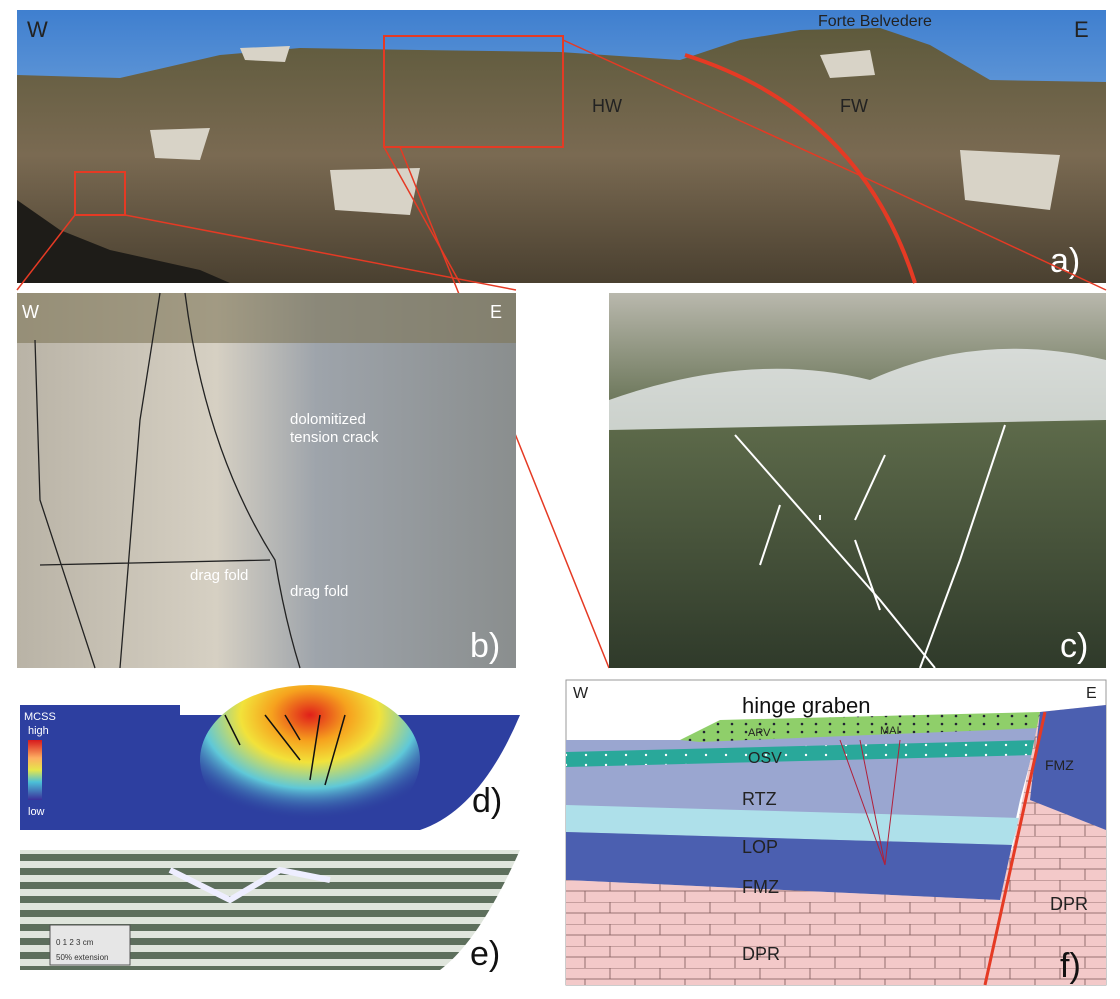  Describe the element at coordinates (35, 770) in the screenshot. I see `colorbar` at that location.